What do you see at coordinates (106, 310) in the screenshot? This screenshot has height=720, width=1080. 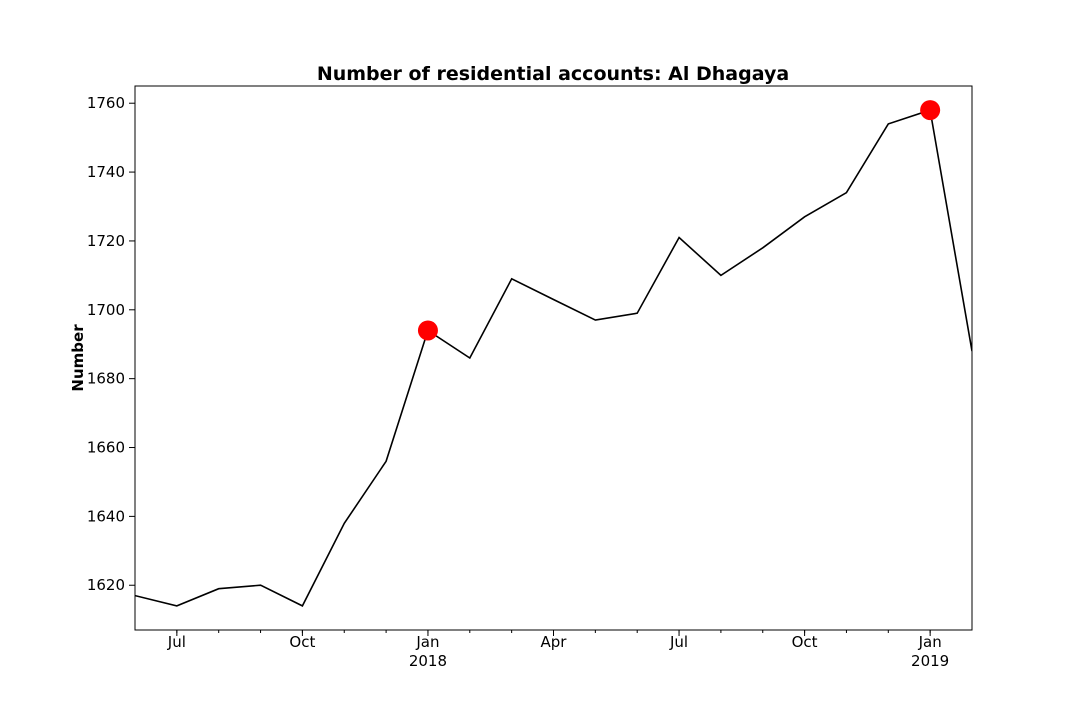 I see `y-tick-label: 1700` at bounding box center [106, 310].